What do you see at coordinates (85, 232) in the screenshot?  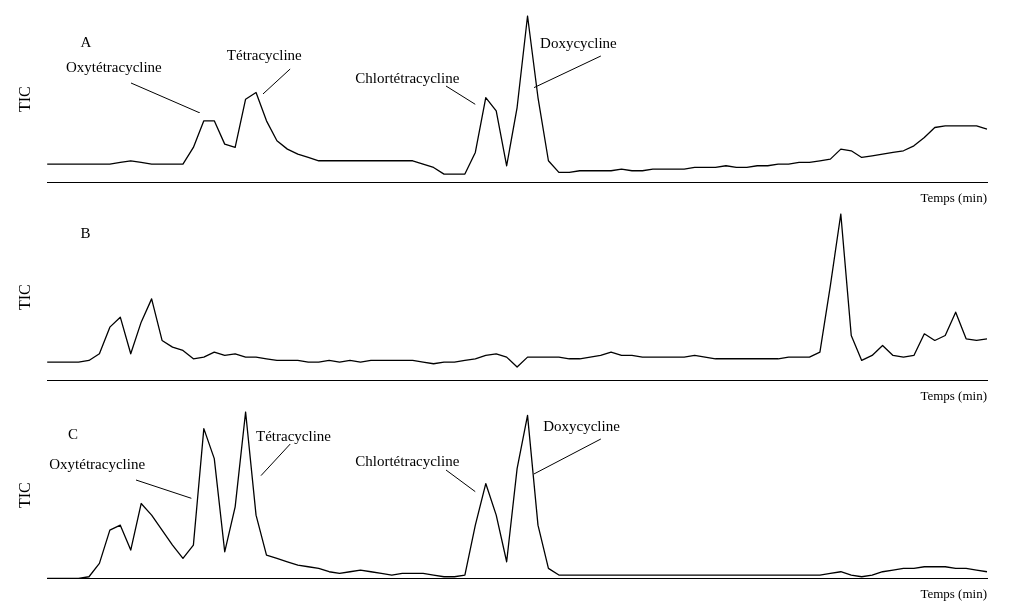 I see `annotation: B` at bounding box center [85, 232].